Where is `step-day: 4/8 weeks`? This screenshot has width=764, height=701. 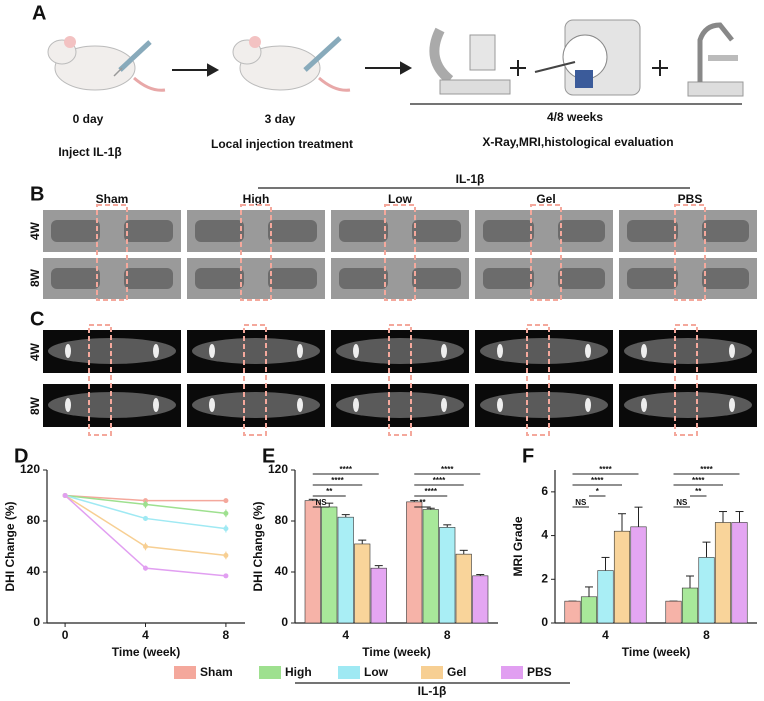
step-day: 4/8 weeks is located at coordinates (575, 117).